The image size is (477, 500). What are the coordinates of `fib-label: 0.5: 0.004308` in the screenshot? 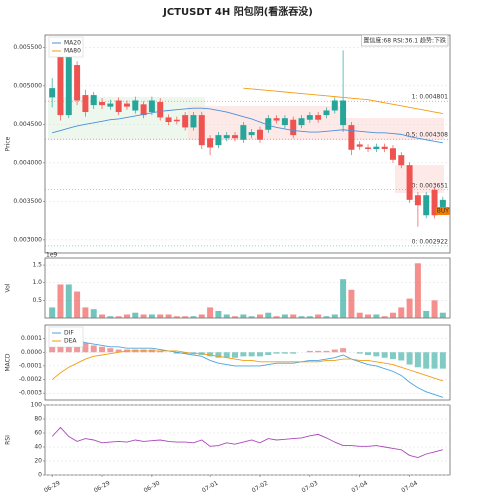 It's located at (427, 135).